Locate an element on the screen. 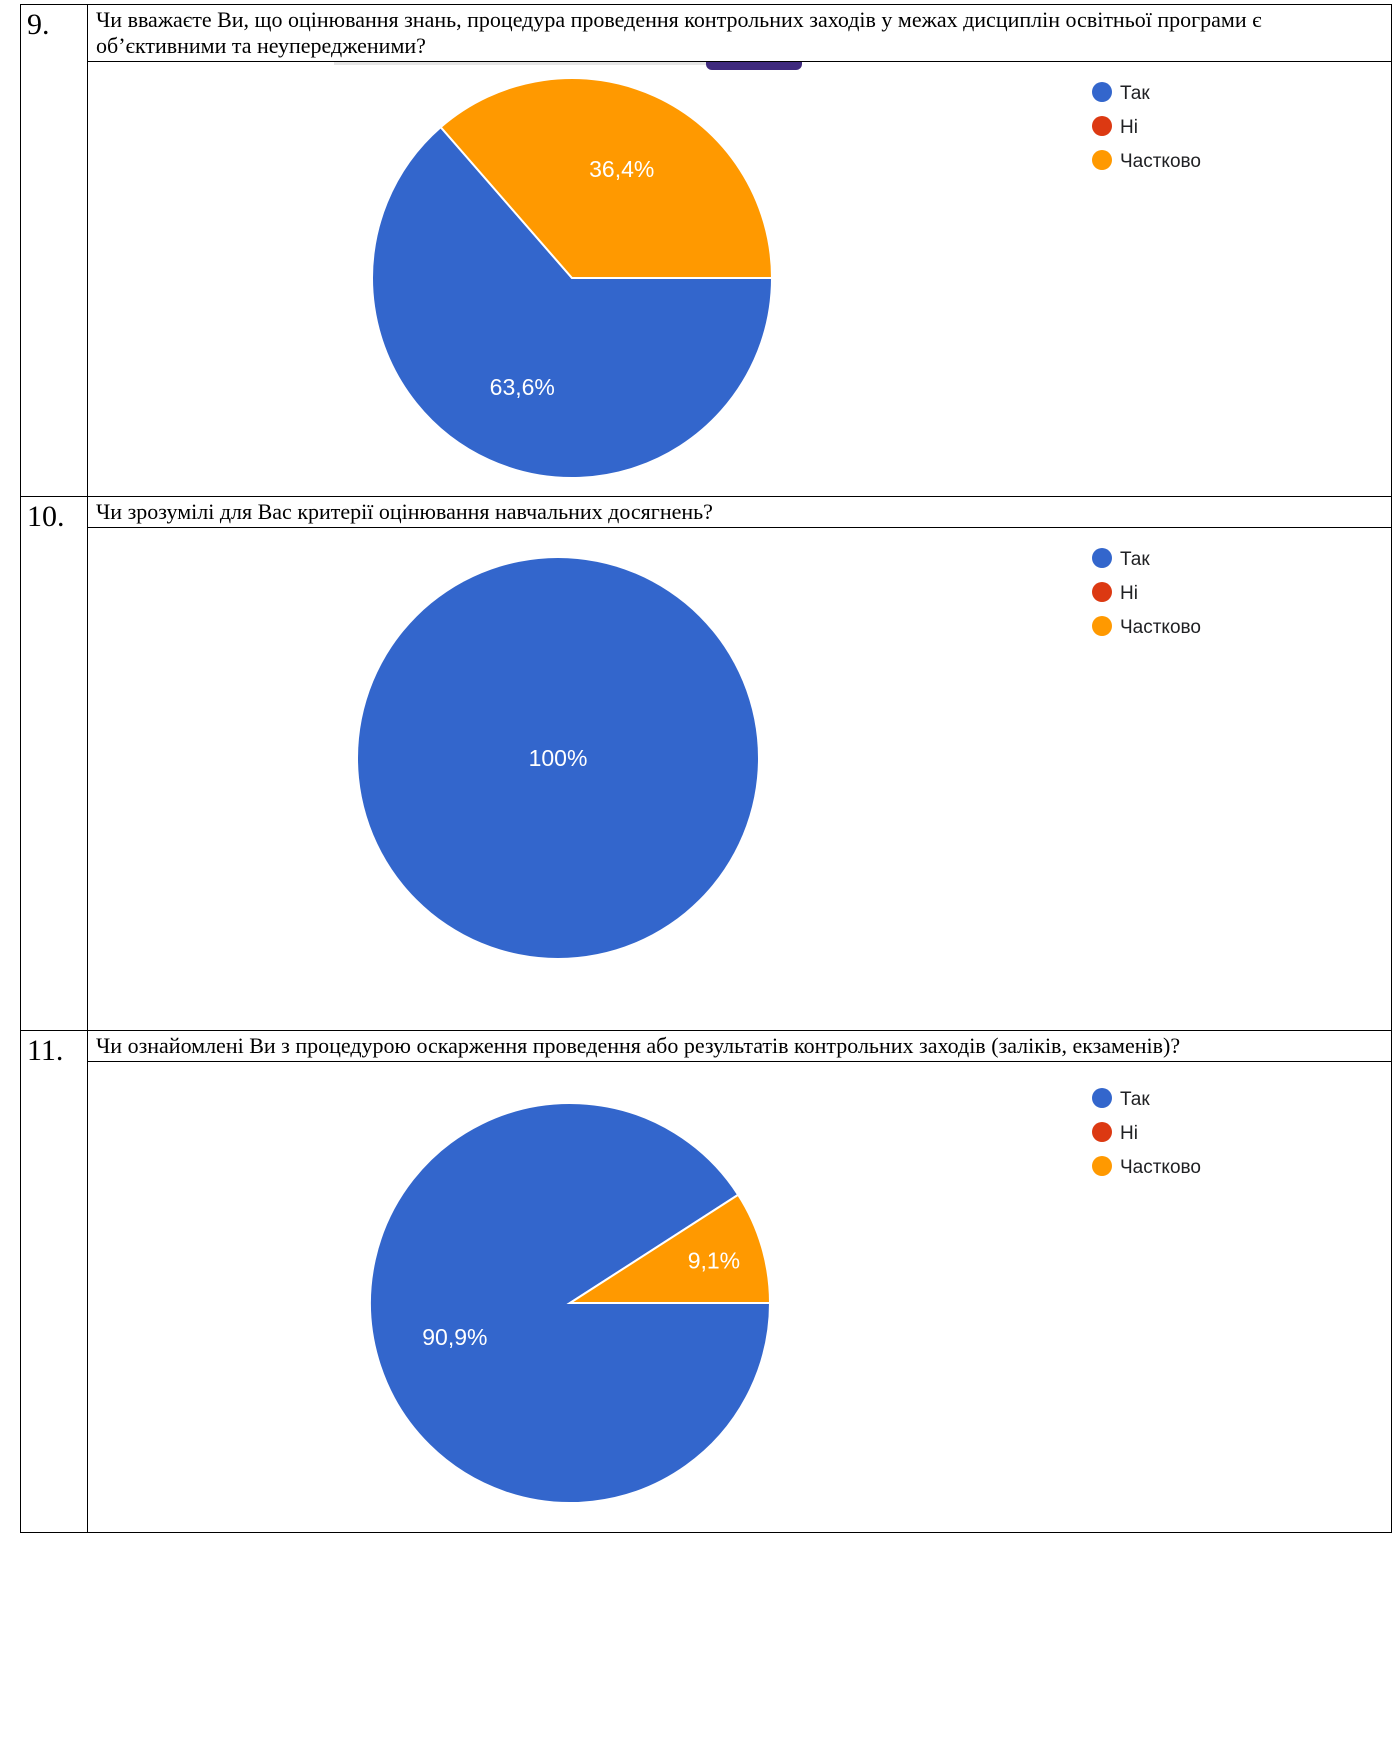 The height and width of the screenshot is (1755, 1394). decorative-tab is located at coordinates (754, 66).